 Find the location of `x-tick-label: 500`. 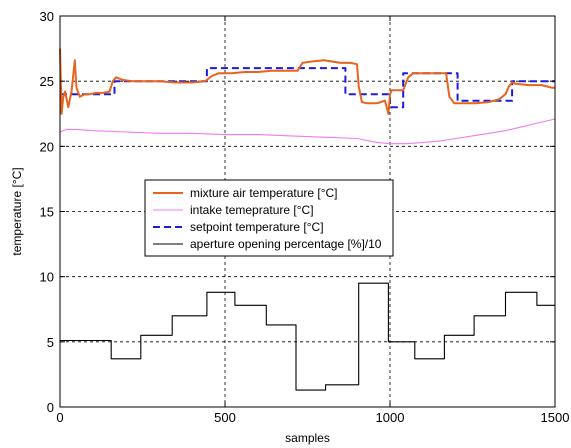

x-tick-label: 500 is located at coordinates (225, 417).